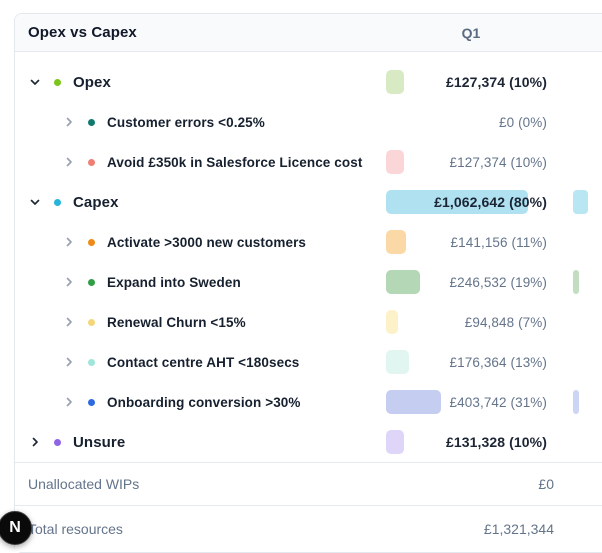 The height and width of the screenshot is (553, 602). What do you see at coordinates (308, 202) in the screenshot?
I see `tree-row: Capex £1,062,642 (80%)` at bounding box center [308, 202].